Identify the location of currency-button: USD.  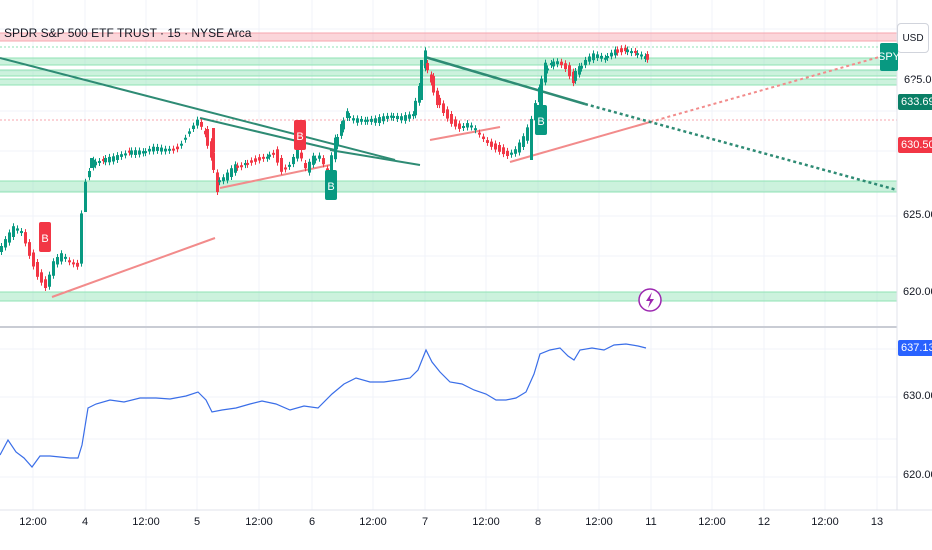
(913, 38).